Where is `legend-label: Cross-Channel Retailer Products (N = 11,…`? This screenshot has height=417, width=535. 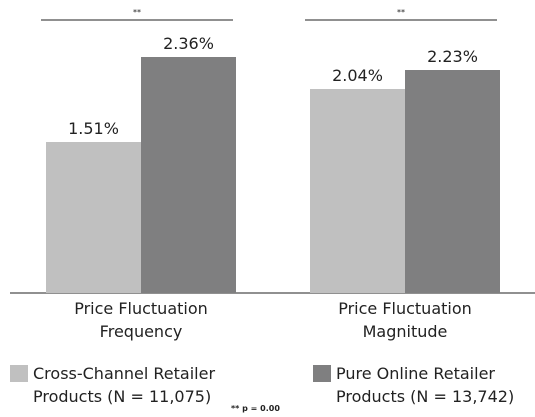
legend-label: Cross-Channel Retailer Products (N = 11,… is located at coordinates (124, 385).